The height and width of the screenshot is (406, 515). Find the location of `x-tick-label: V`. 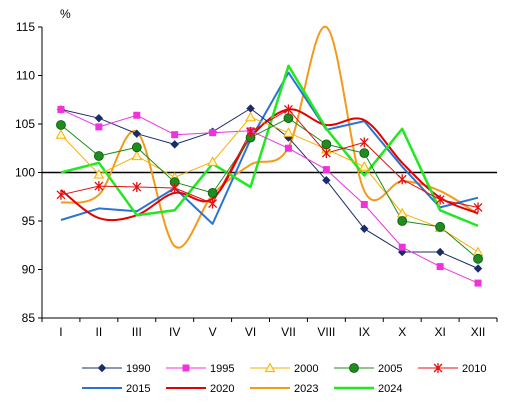

x-tick-label: V is located at coordinates (213, 332).